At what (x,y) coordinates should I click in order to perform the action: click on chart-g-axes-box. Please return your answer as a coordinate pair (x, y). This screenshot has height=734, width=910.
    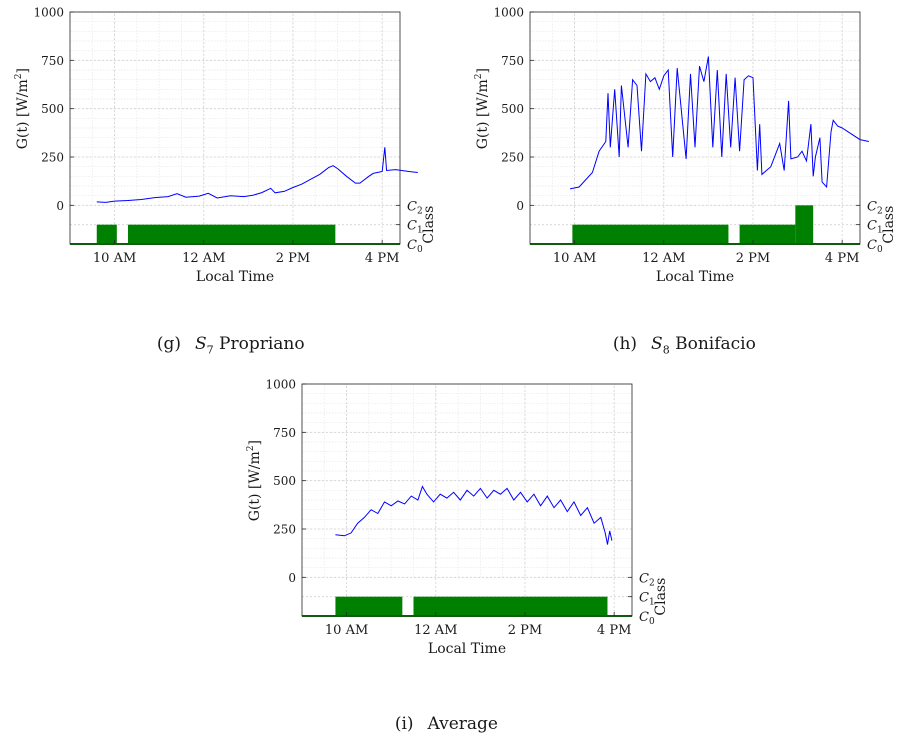
    Looking at the image, I should click on (235, 128).